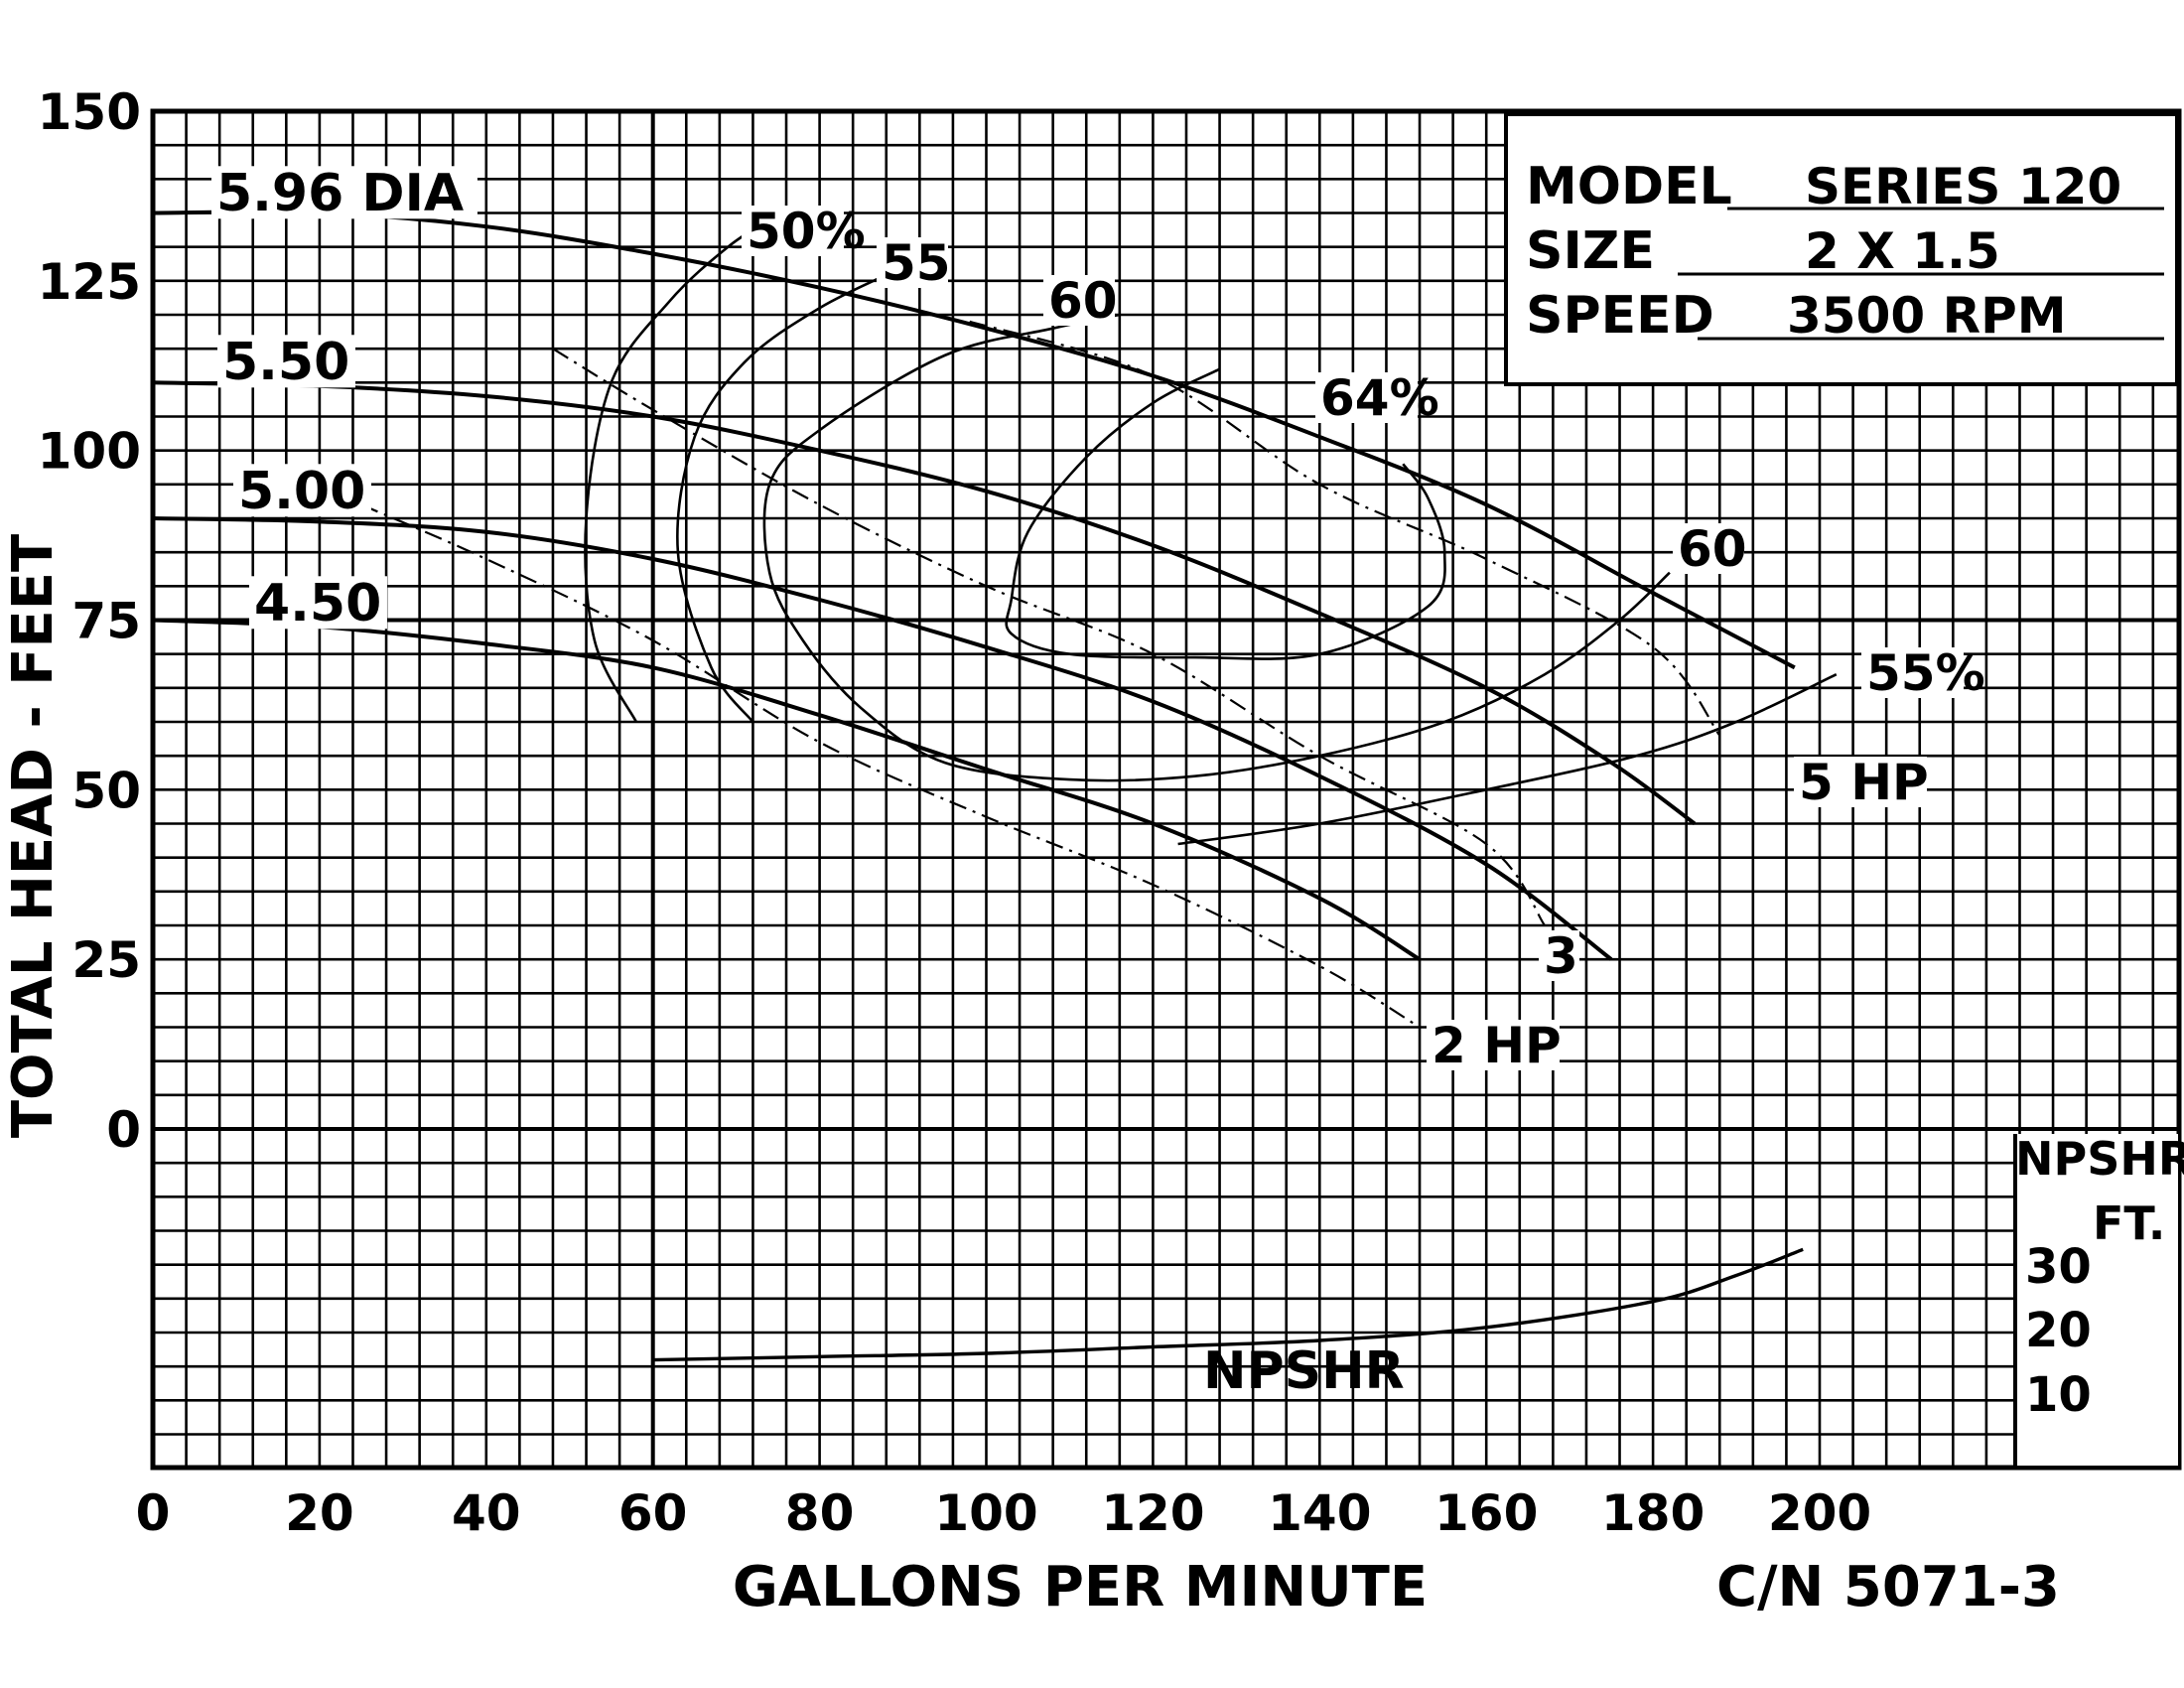 This screenshot has height=1688, width=2184. I want to click on info-speed-label: SPEED, so click(1620, 316).